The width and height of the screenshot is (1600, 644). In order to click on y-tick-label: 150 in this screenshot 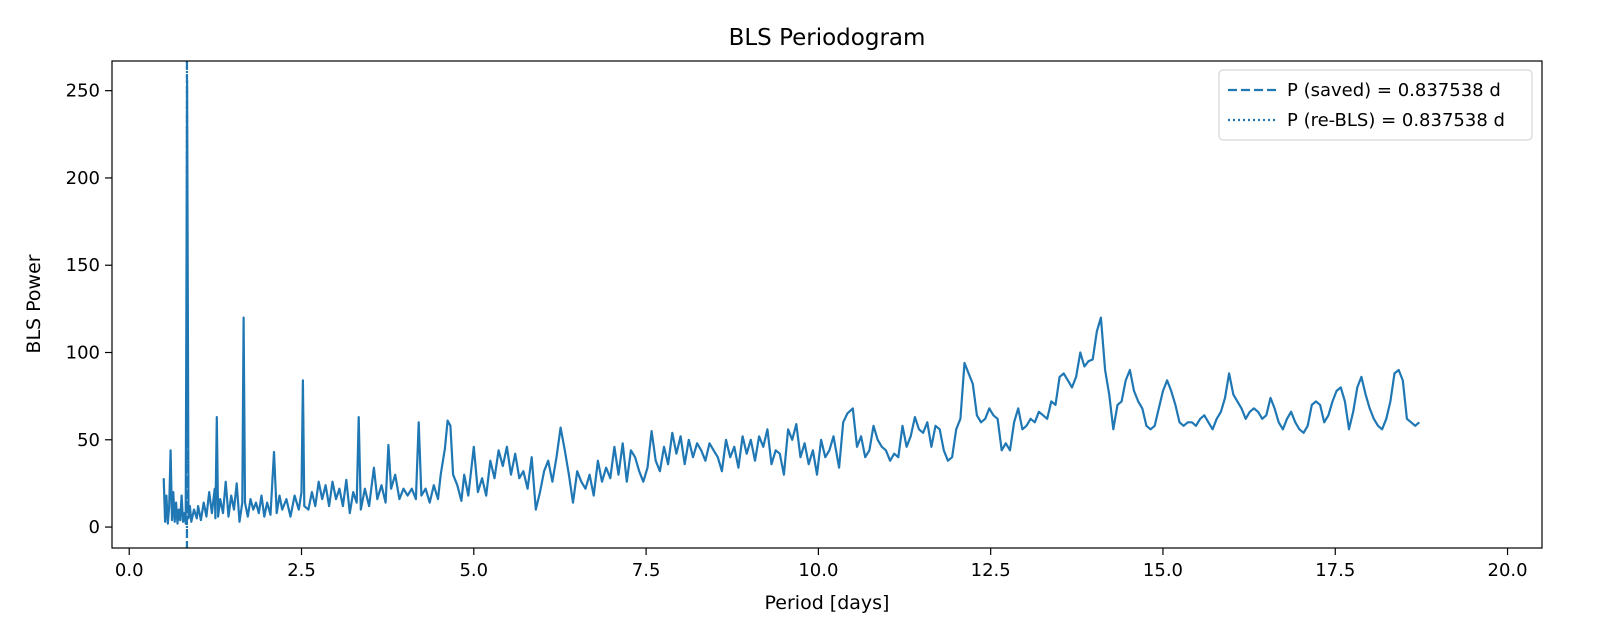, I will do `click(83, 265)`.